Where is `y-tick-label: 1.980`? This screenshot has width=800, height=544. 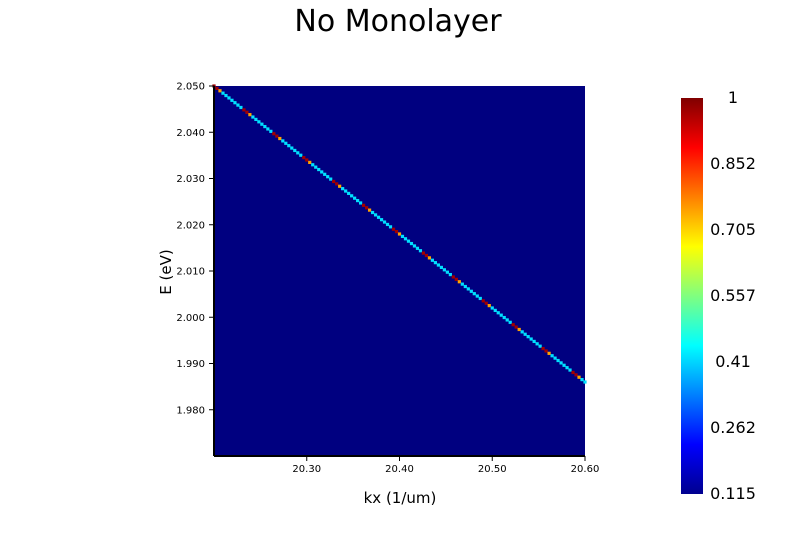
y-tick-label: 1.980 is located at coordinates (190, 410).